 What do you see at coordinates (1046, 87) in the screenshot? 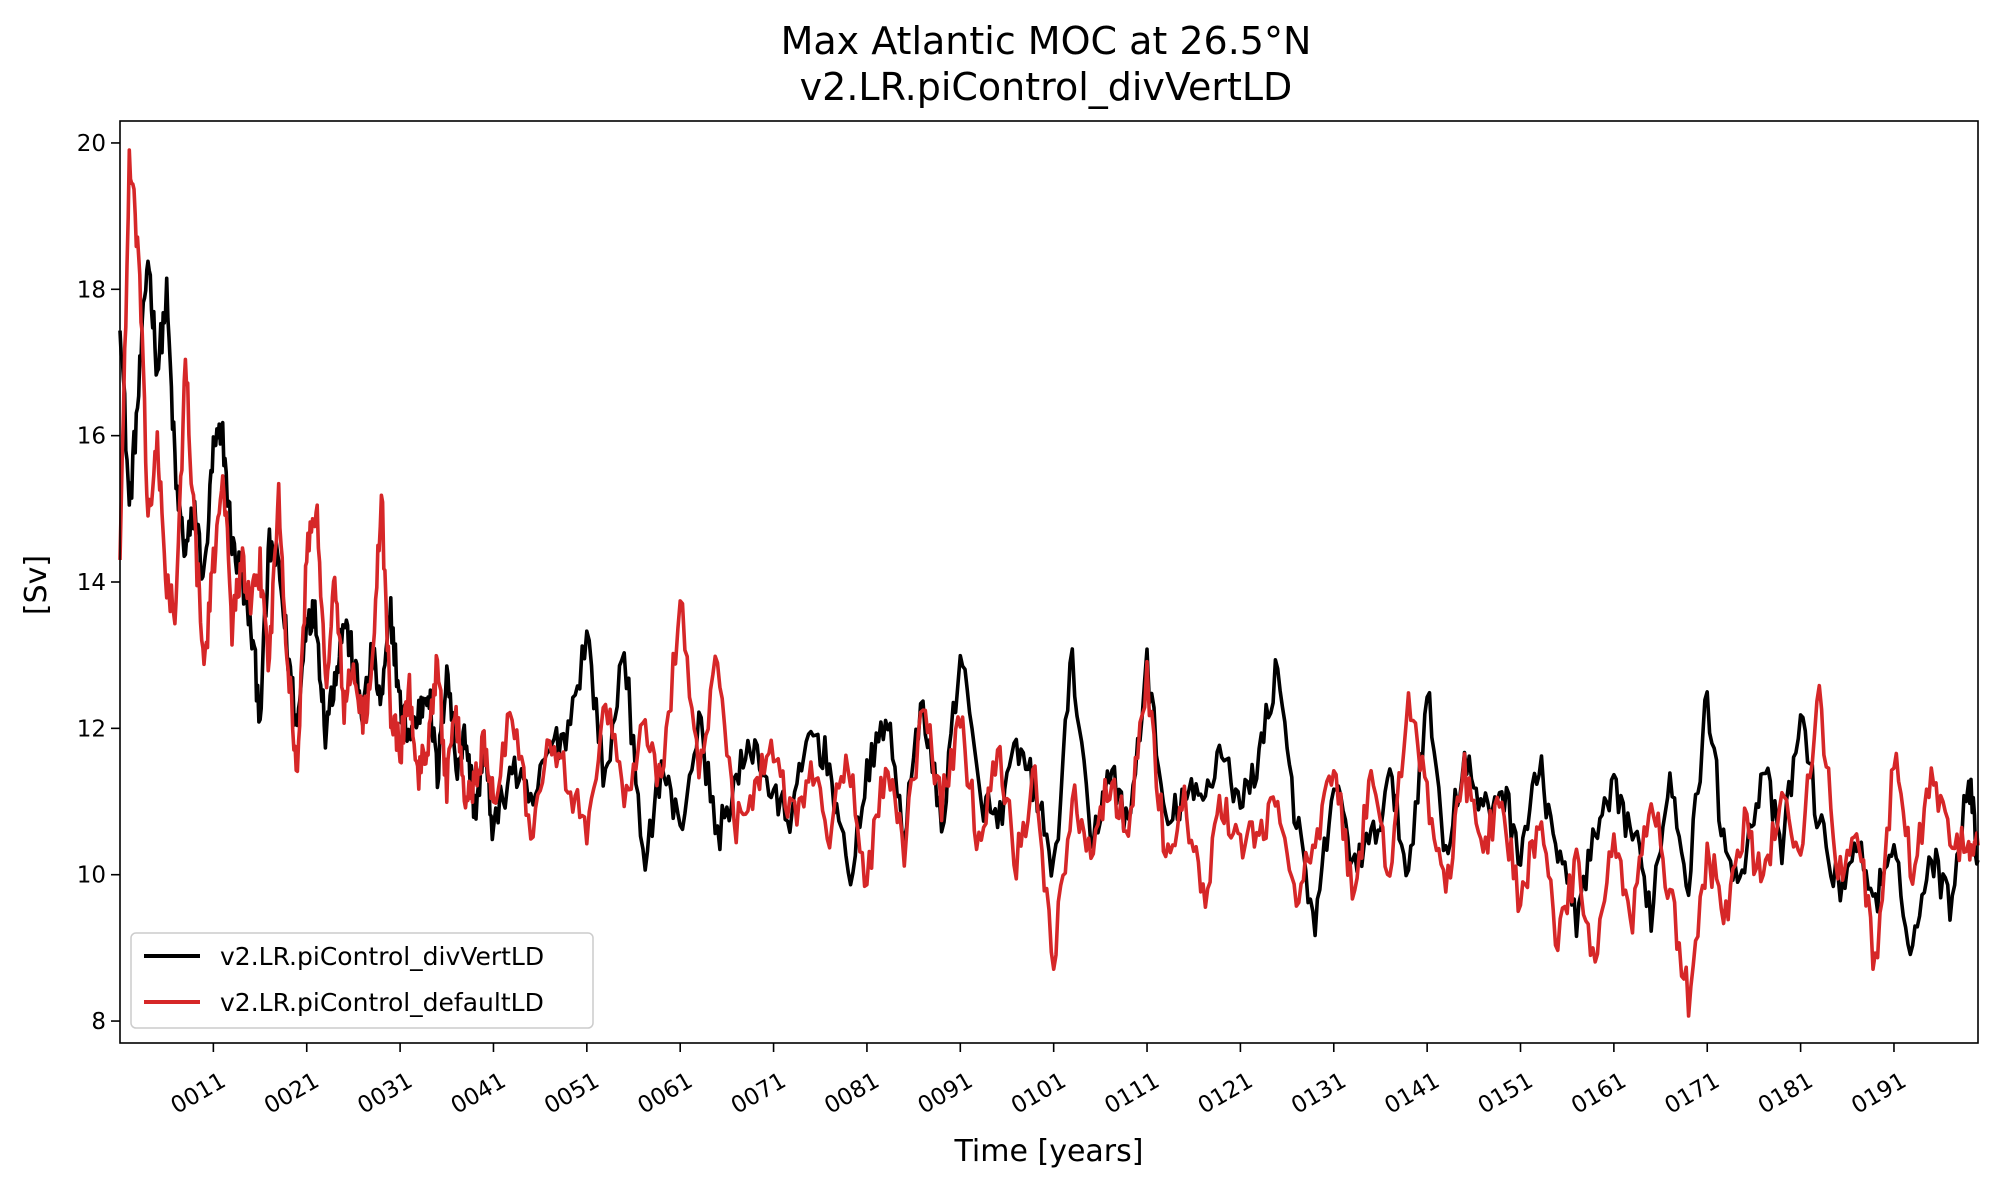
I see `chart-subtitle: v2.LR.piControl_divVertLD` at bounding box center [1046, 87].